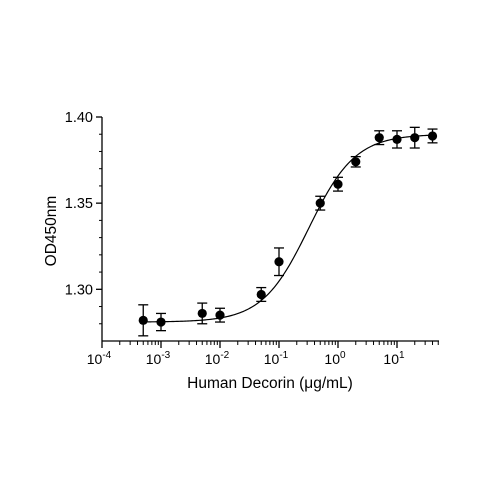 This screenshot has width=500, height=500. I want to click on x-tick-label: 10⁻³, so click(158, 358).